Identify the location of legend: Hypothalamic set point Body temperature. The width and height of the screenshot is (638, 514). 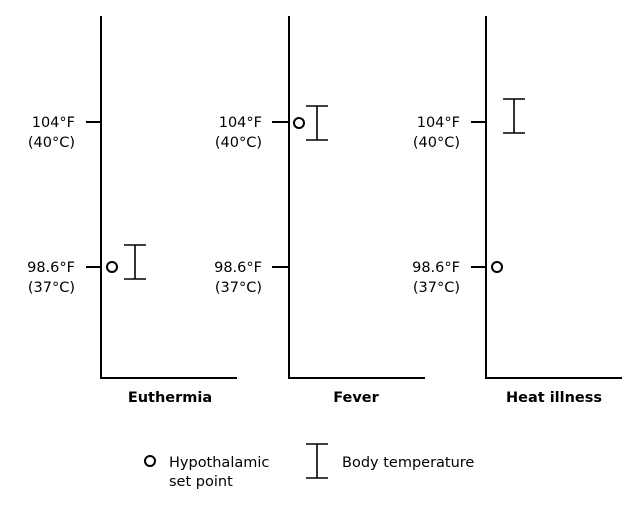
(309, 466).